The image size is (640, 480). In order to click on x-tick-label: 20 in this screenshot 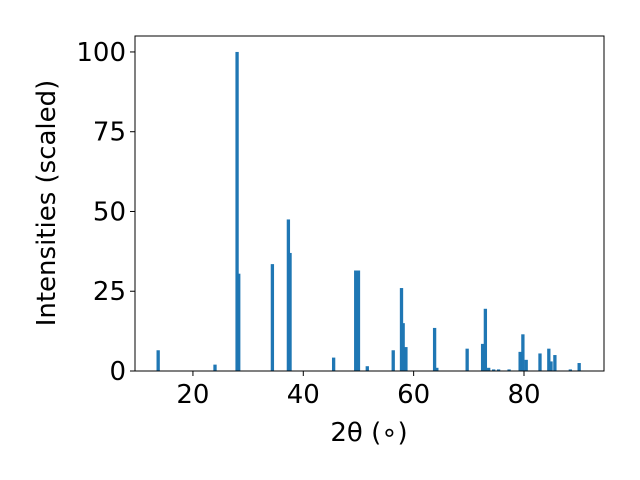, I will do `click(192, 395)`.